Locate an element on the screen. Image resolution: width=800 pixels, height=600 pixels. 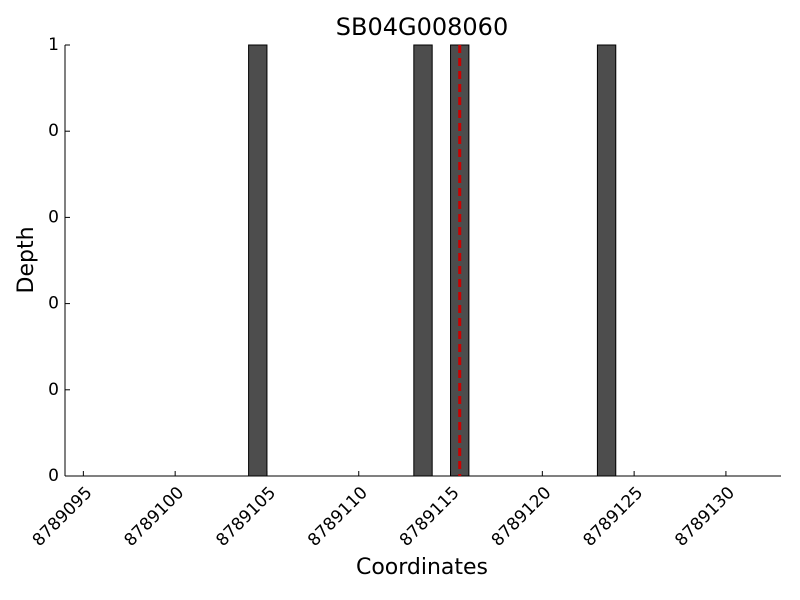
y-tick-label: 1 is located at coordinates (53, 45).